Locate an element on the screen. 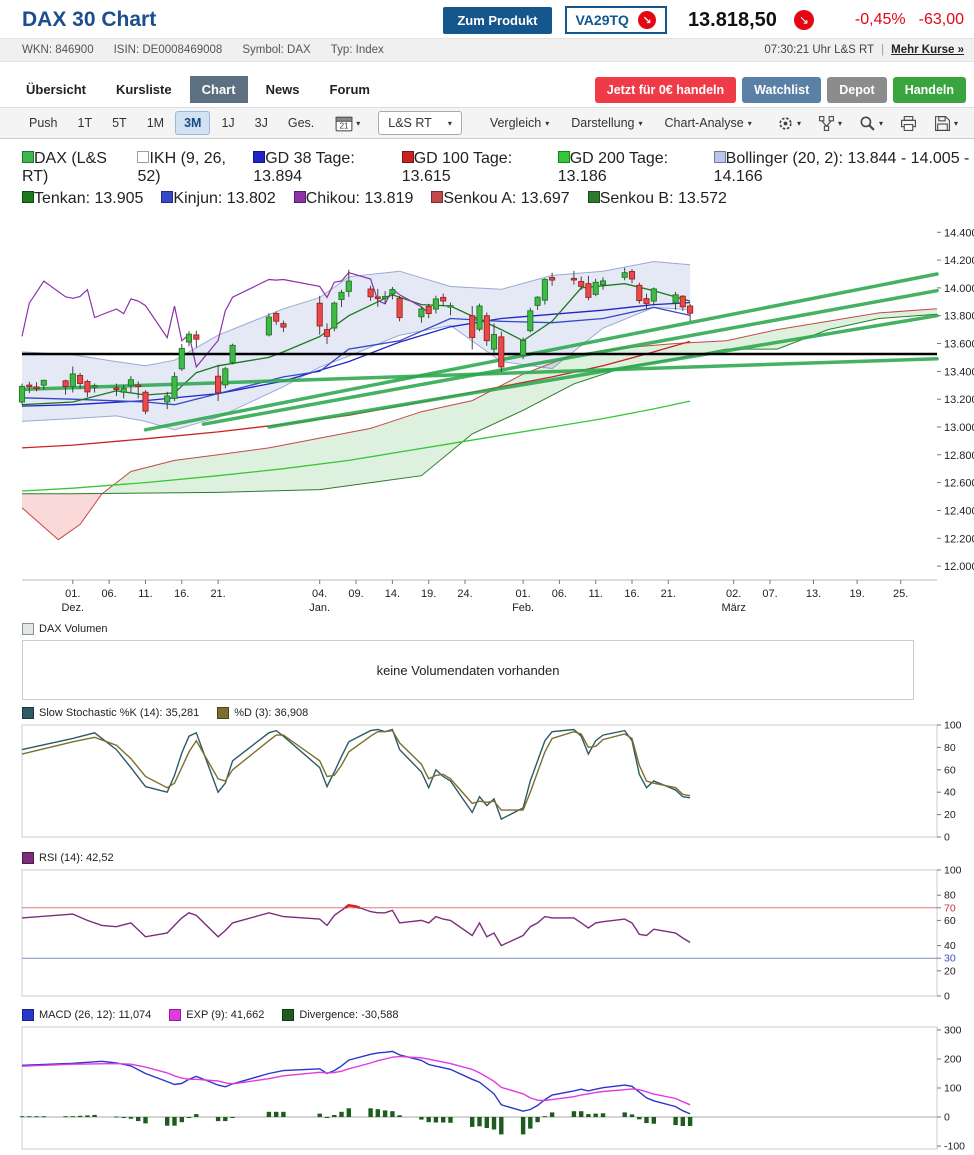 The image size is (974, 1155). svg-text: 14.200 is located at coordinates (959, 261).